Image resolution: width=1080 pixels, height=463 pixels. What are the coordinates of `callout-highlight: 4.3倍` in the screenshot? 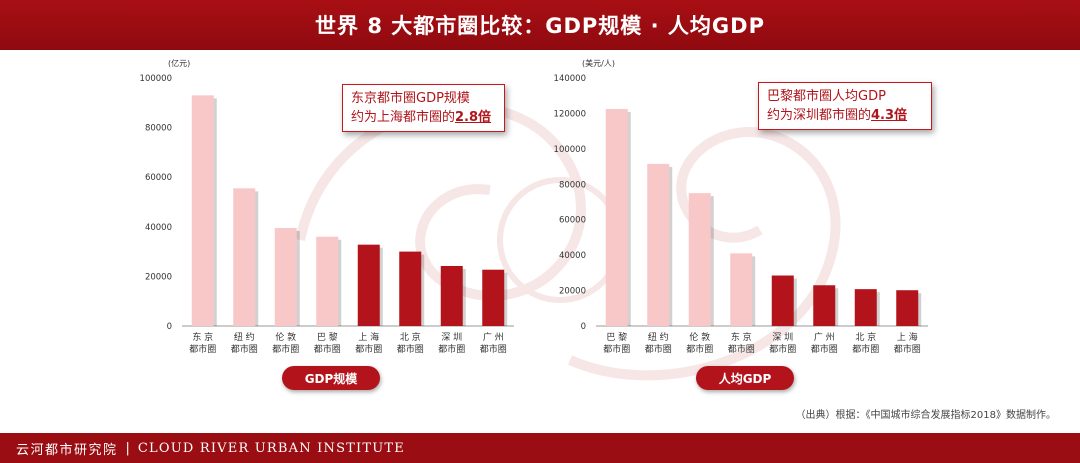 It's located at (889, 115).